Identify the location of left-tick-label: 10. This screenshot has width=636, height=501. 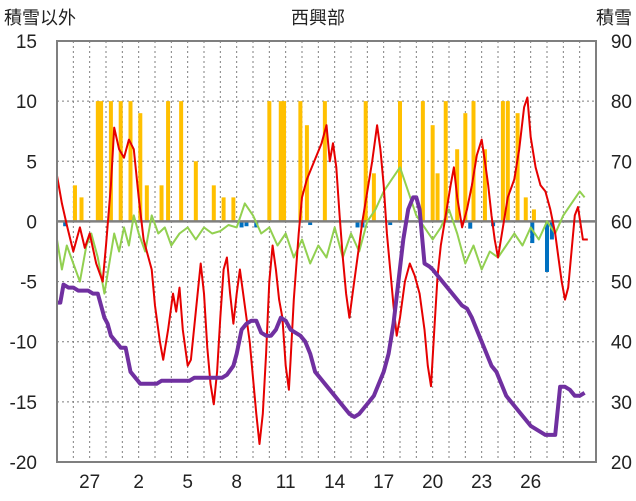
(26, 102).